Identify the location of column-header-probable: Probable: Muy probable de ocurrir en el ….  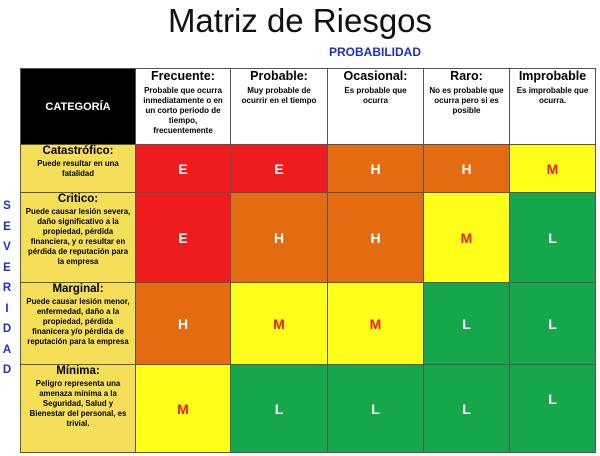
(279, 106).